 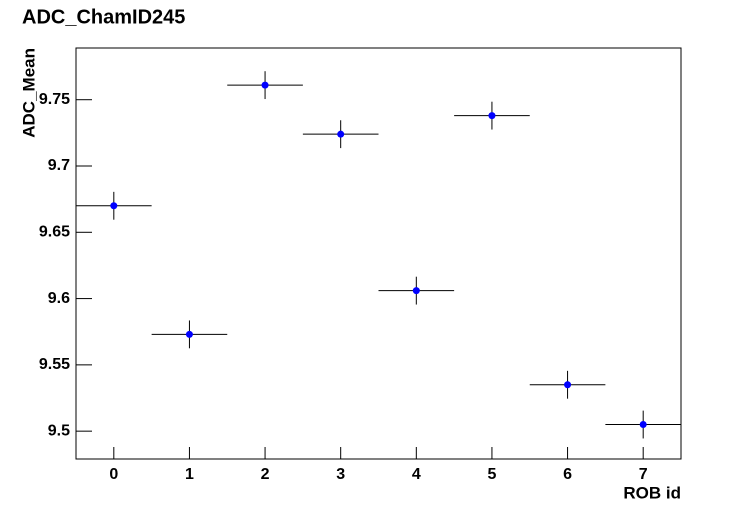 I want to click on x-axis-label: ROB id, so click(x=652, y=492).